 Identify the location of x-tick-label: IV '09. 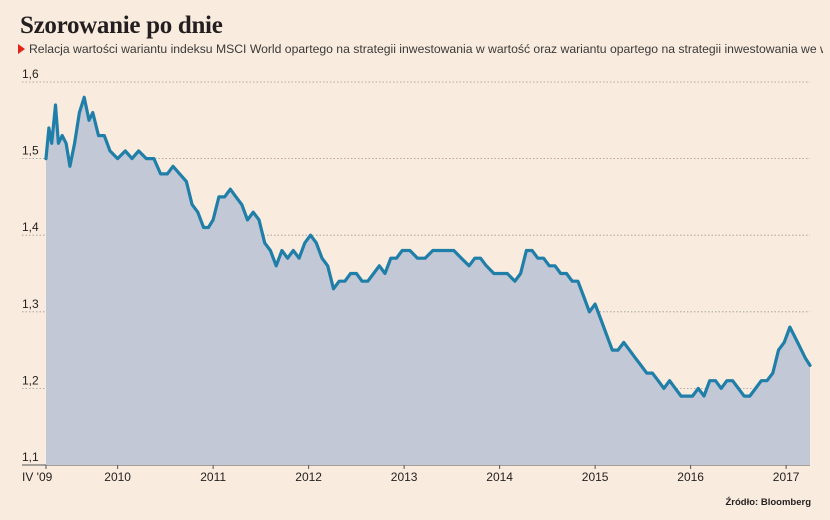
(37, 477).